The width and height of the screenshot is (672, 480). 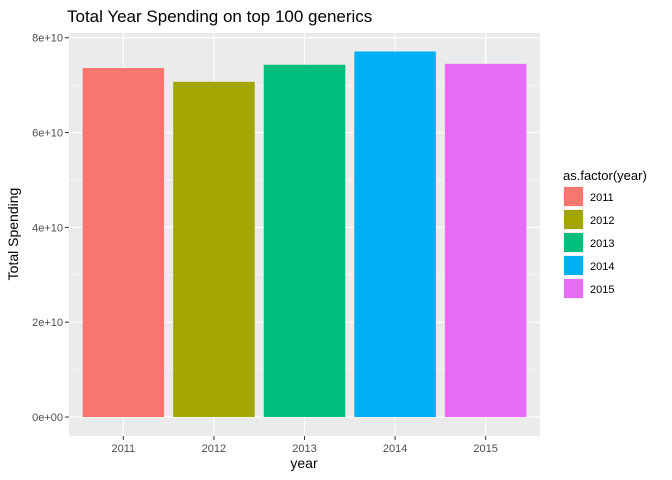 What do you see at coordinates (47, 323) in the screenshot?
I see `y-tick-label: 2e+10` at bounding box center [47, 323].